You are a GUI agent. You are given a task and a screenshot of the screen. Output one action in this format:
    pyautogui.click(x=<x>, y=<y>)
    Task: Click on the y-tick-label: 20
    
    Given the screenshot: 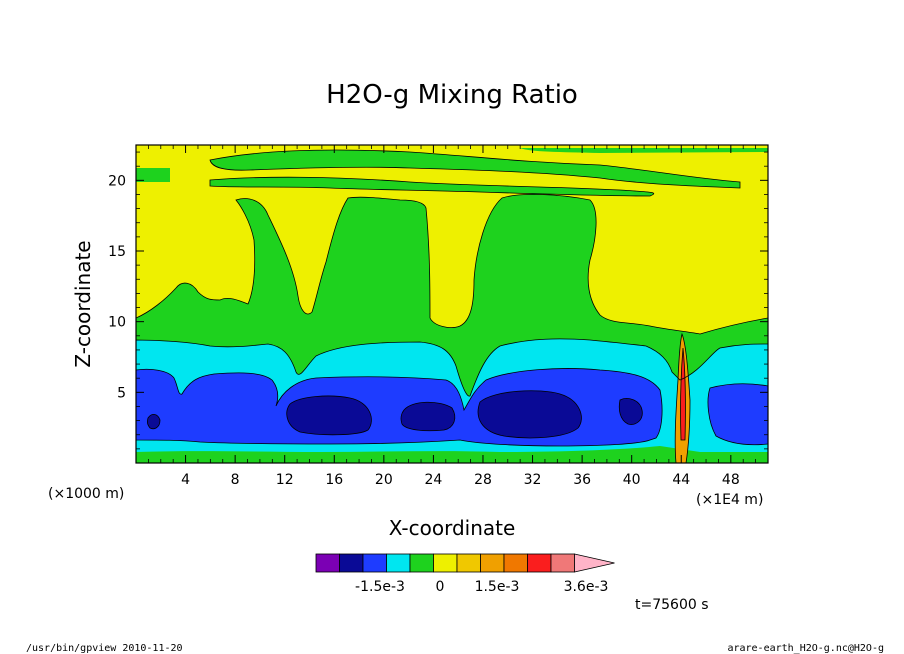 What is the action you would take?
    pyautogui.click(x=117, y=181)
    